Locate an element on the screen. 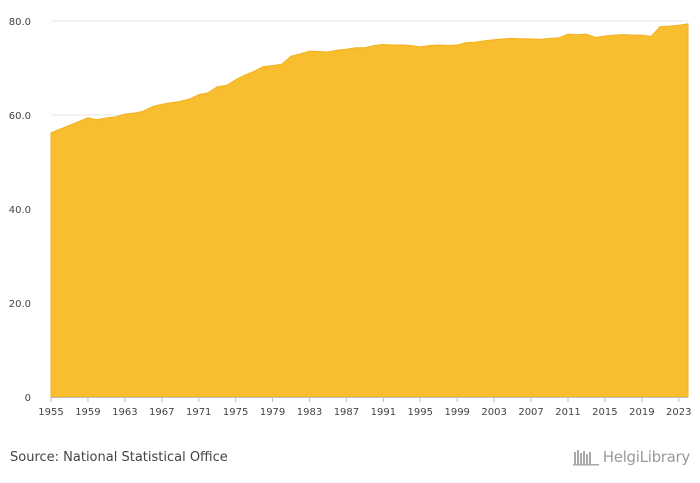 The image size is (700, 483). y-axis-ticks: 0 20.0 40.0 60.0 80.0 is located at coordinates (20, 210).